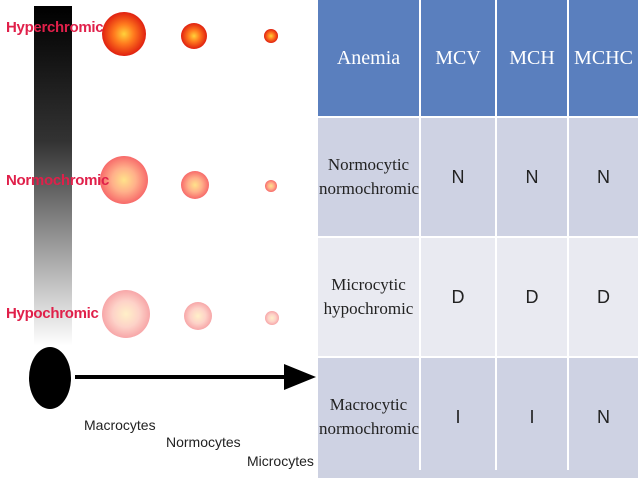 This screenshot has width=638, height=478. What do you see at coordinates (50, 378) in the screenshot?
I see `black-dot` at bounding box center [50, 378].